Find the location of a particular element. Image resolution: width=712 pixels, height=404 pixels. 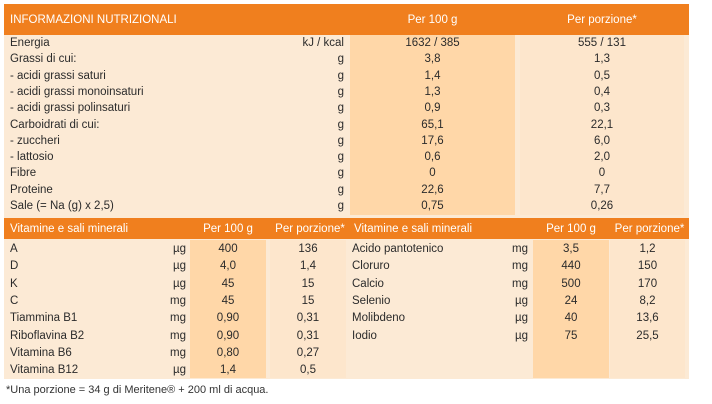

nutrition-row-per100: 0 is located at coordinates (432, 173).